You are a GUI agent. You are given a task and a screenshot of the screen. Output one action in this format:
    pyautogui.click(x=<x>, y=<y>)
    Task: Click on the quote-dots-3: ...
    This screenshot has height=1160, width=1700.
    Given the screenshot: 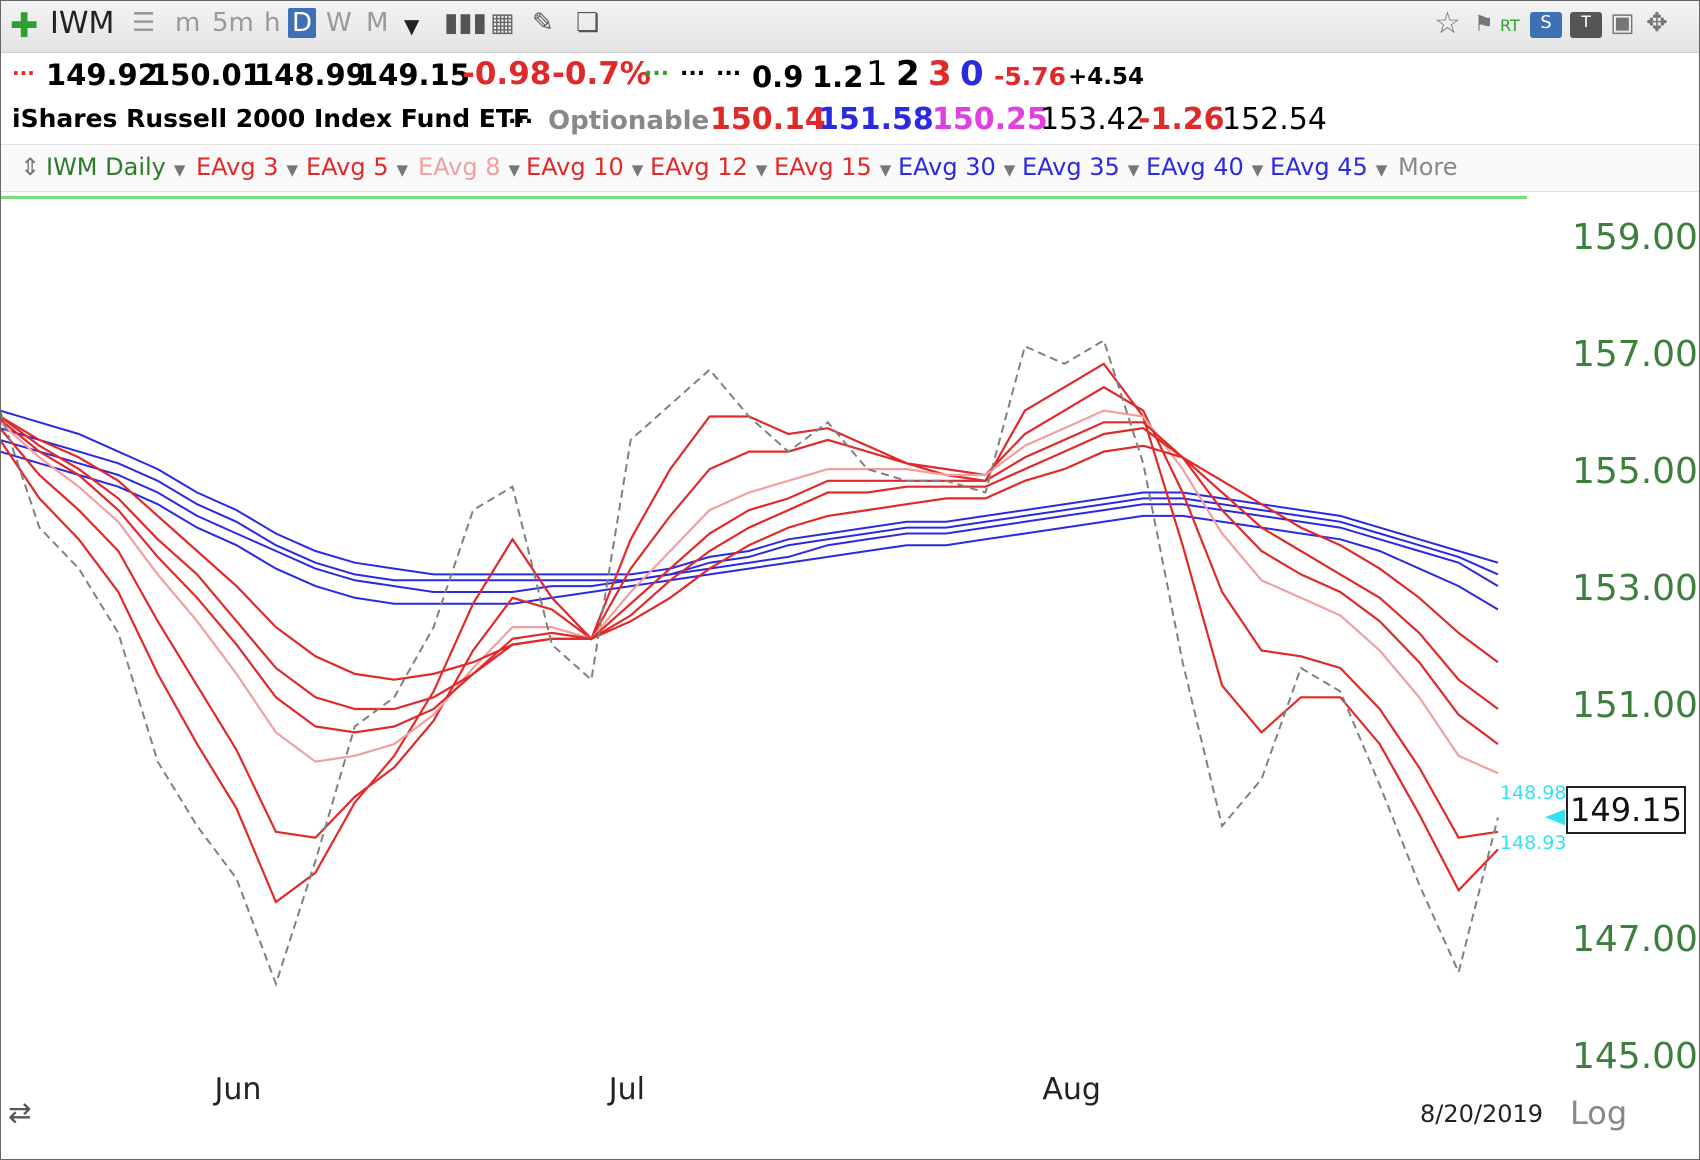 What is the action you would take?
    pyautogui.click(x=693, y=68)
    